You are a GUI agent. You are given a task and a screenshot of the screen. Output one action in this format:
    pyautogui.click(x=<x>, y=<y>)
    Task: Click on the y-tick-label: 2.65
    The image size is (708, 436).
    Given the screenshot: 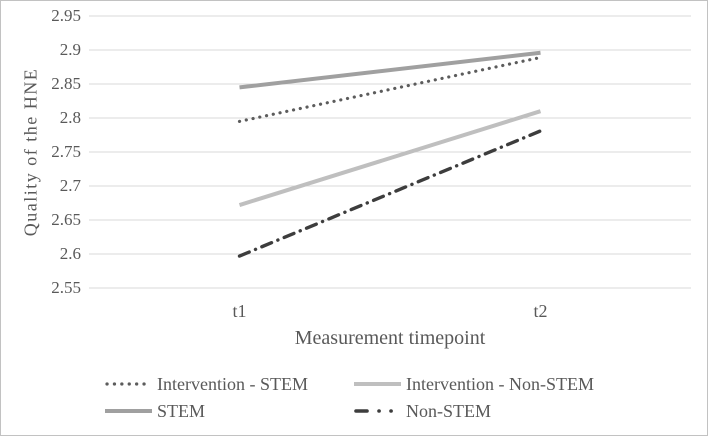 What is the action you would take?
    pyautogui.click(x=66, y=219)
    